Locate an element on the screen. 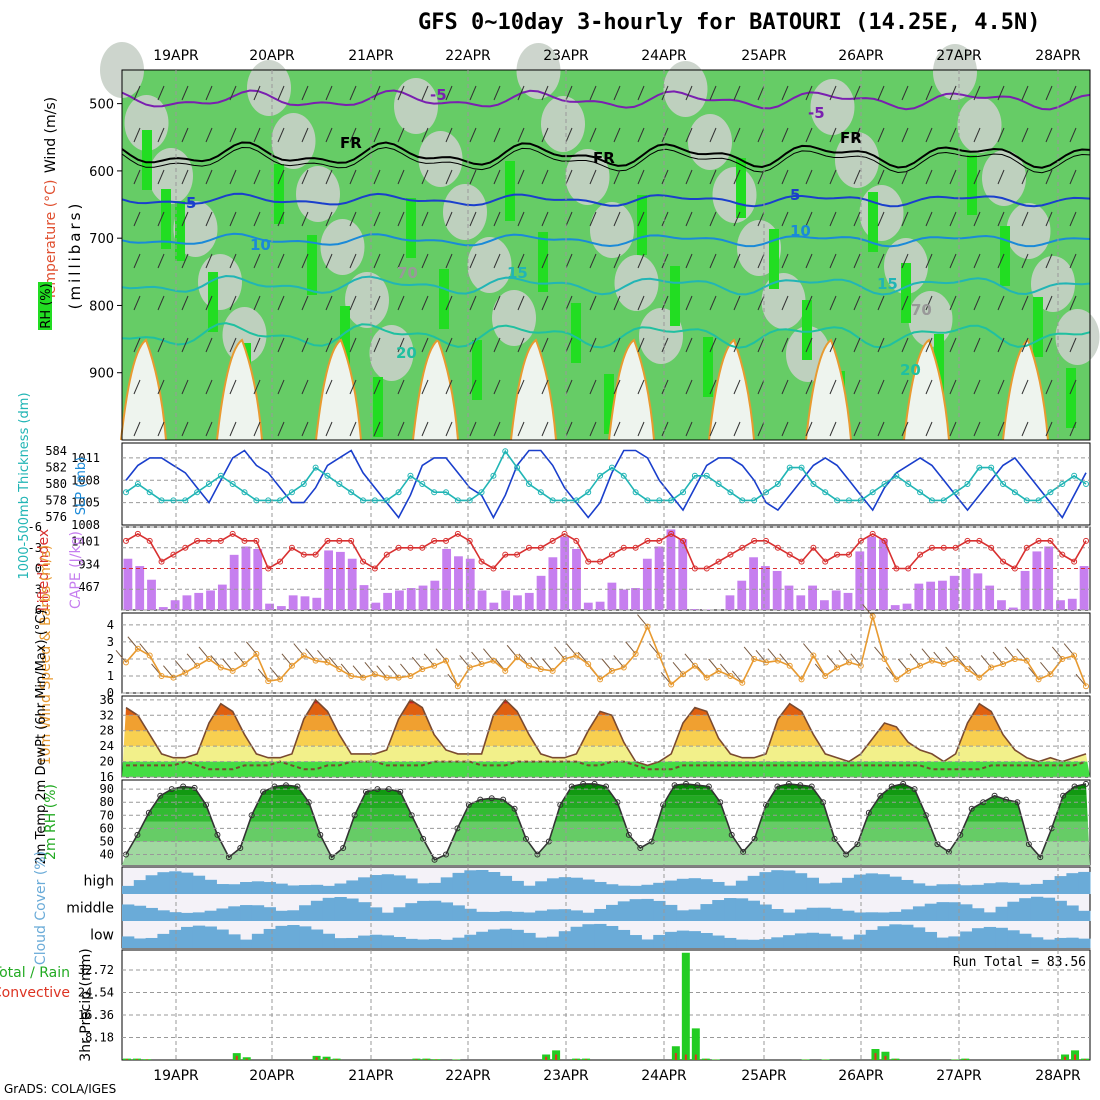  y-tick-label: 576 is located at coordinates (56, 517).